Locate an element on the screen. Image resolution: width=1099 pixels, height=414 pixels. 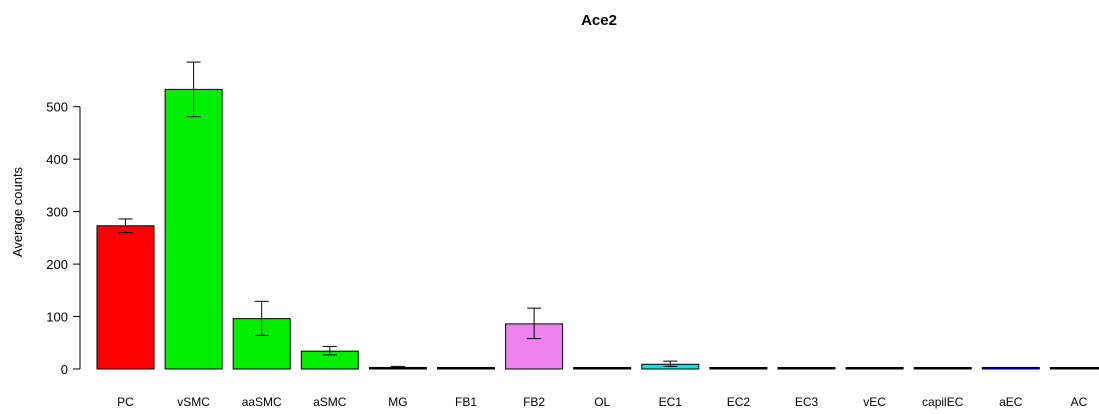
bar-FB1 is located at coordinates (466, 368).